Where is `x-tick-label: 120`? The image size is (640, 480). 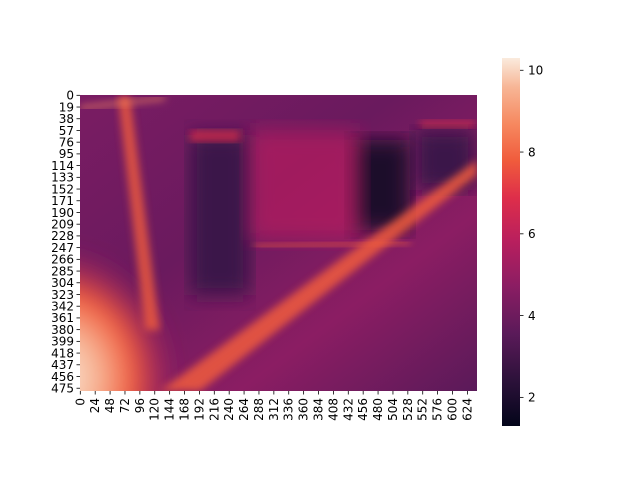 x-tick-label: 120 is located at coordinates (155, 409).